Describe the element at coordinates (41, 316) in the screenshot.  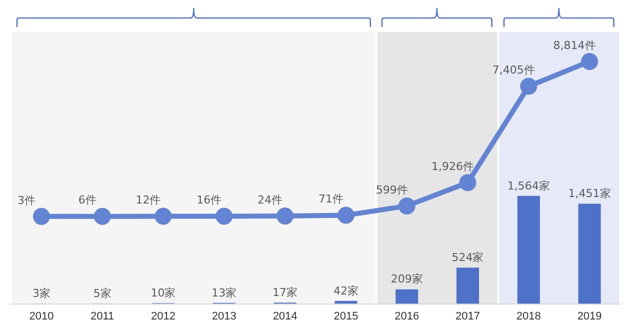
I see `x-tick-label: 2010` at that location.